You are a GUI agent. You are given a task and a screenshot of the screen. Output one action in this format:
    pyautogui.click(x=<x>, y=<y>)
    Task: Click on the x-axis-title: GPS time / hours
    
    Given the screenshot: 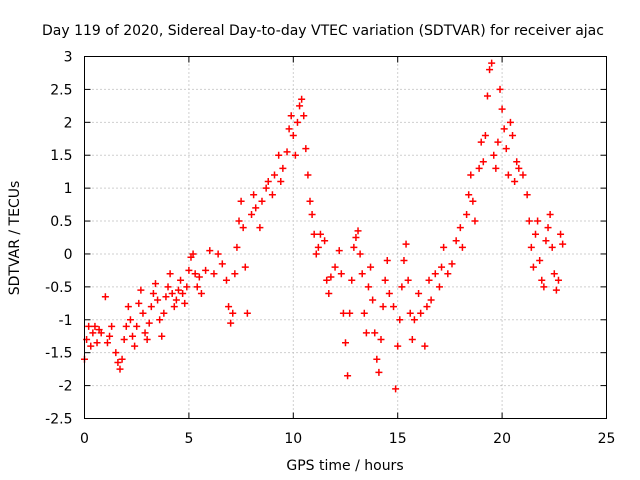 What is the action you would take?
    pyautogui.click(x=344, y=466)
    